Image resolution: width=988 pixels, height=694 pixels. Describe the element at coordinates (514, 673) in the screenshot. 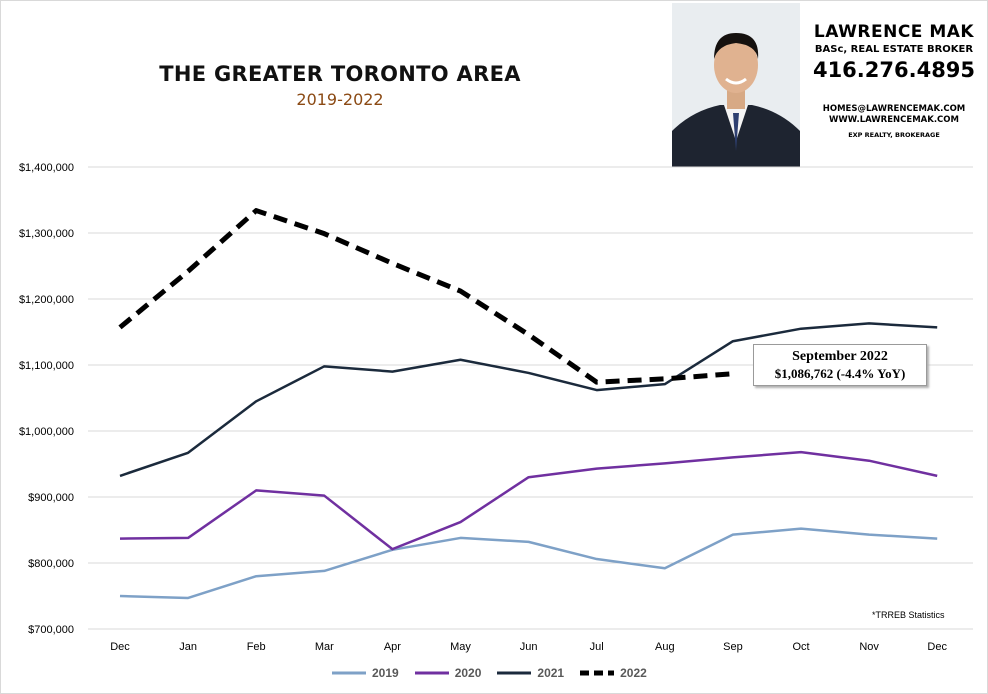

I see `legend-swatch-2021` at that location.